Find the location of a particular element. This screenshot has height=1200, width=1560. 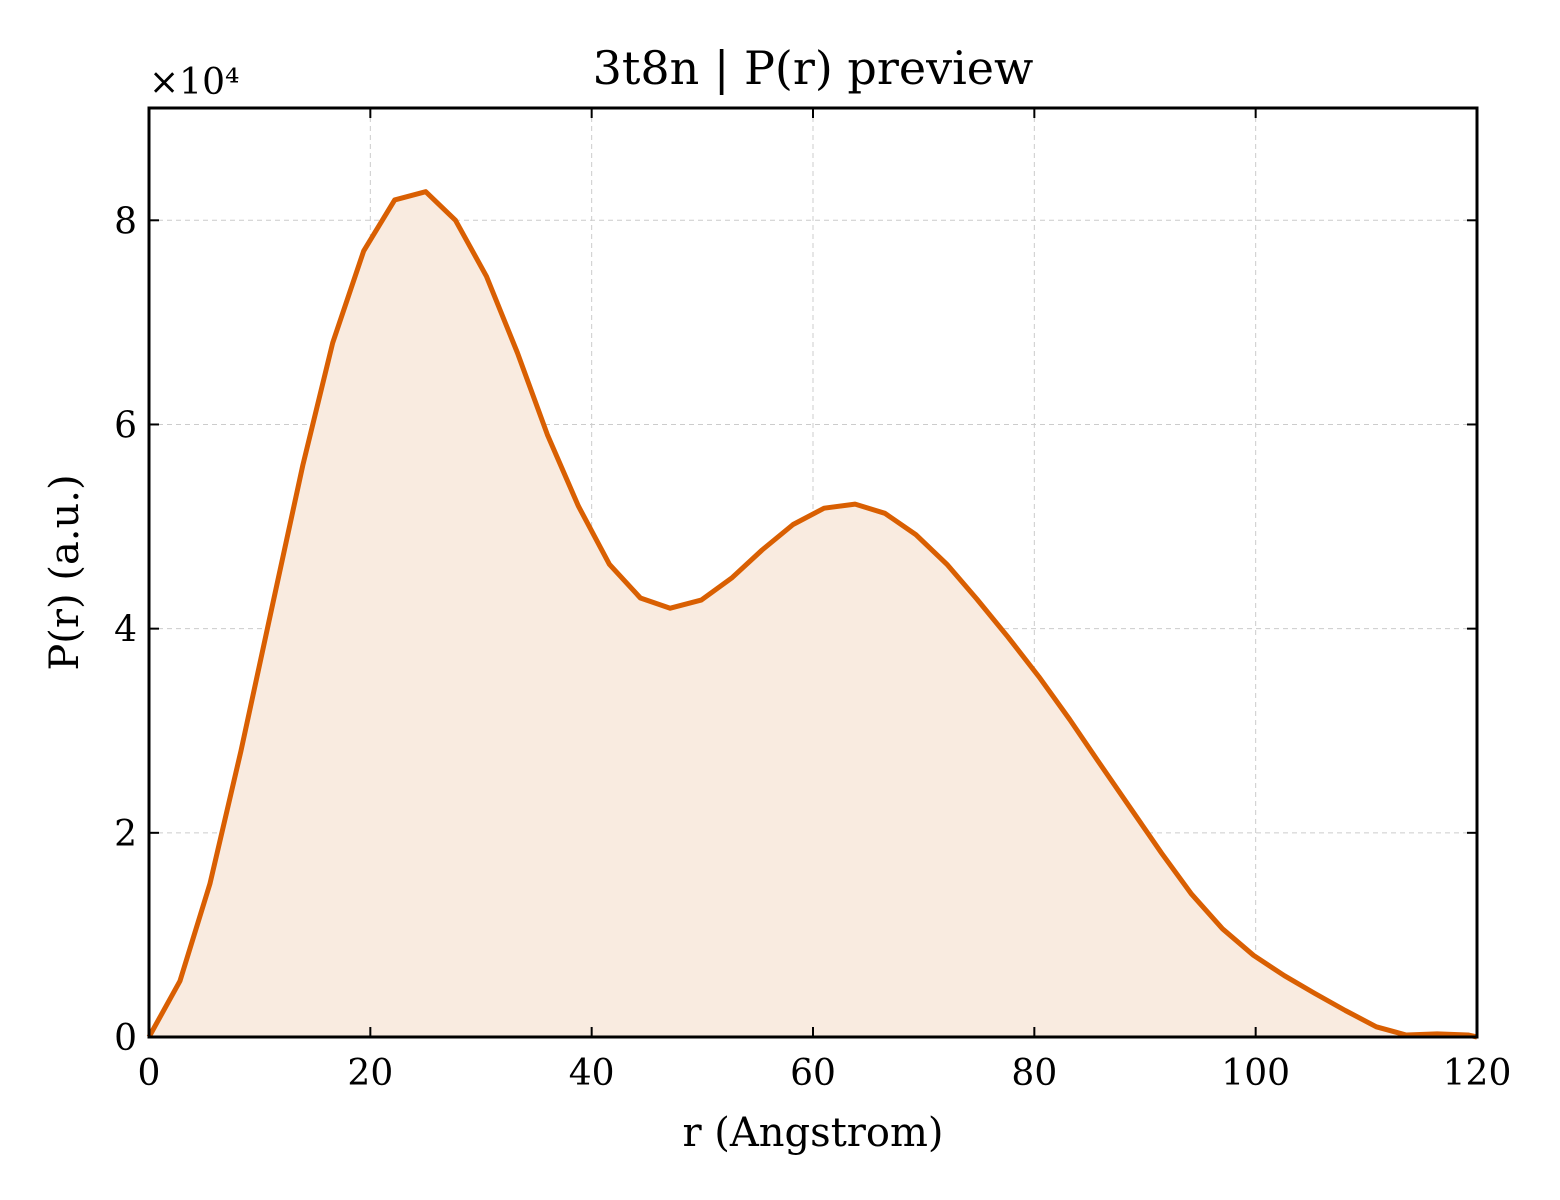

x-tick-label: 120 is located at coordinates (1477, 1073).